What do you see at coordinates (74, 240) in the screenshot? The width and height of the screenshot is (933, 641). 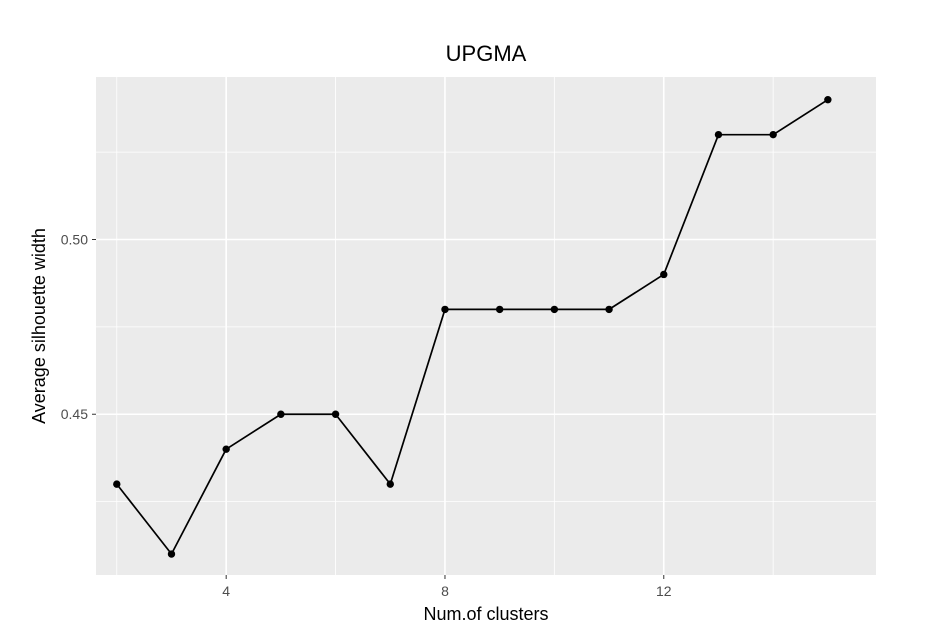 I see `y-tick-label: 0.50` at bounding box center [74, 240].